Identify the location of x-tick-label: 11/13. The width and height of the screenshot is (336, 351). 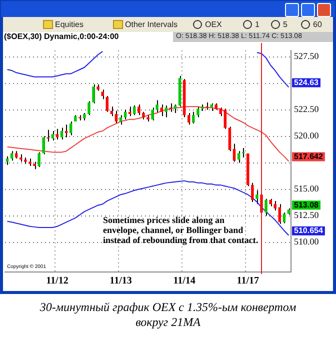
(121, 281).